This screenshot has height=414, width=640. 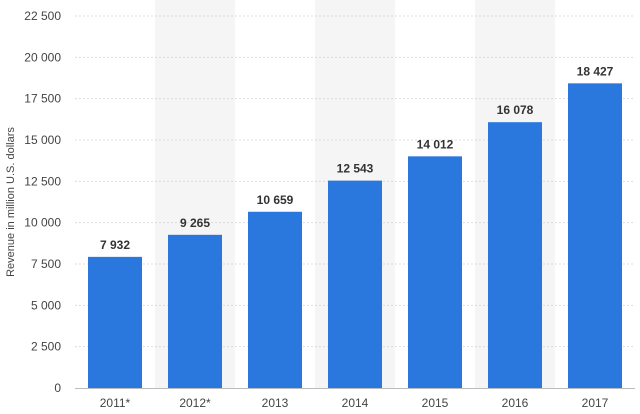 I want to click on y-tick-label: 15 000, so click(x=42, y=140).